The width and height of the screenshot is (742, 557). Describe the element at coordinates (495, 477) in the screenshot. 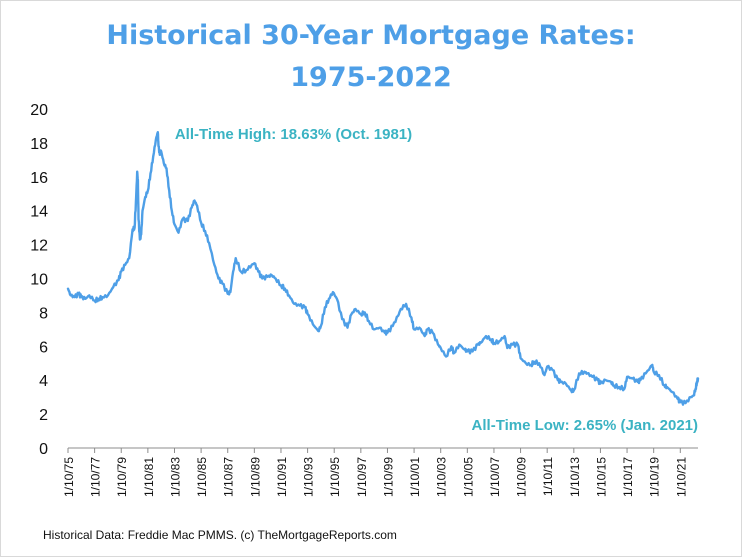

I see `x-tick-label: 1/10/07` at that location.